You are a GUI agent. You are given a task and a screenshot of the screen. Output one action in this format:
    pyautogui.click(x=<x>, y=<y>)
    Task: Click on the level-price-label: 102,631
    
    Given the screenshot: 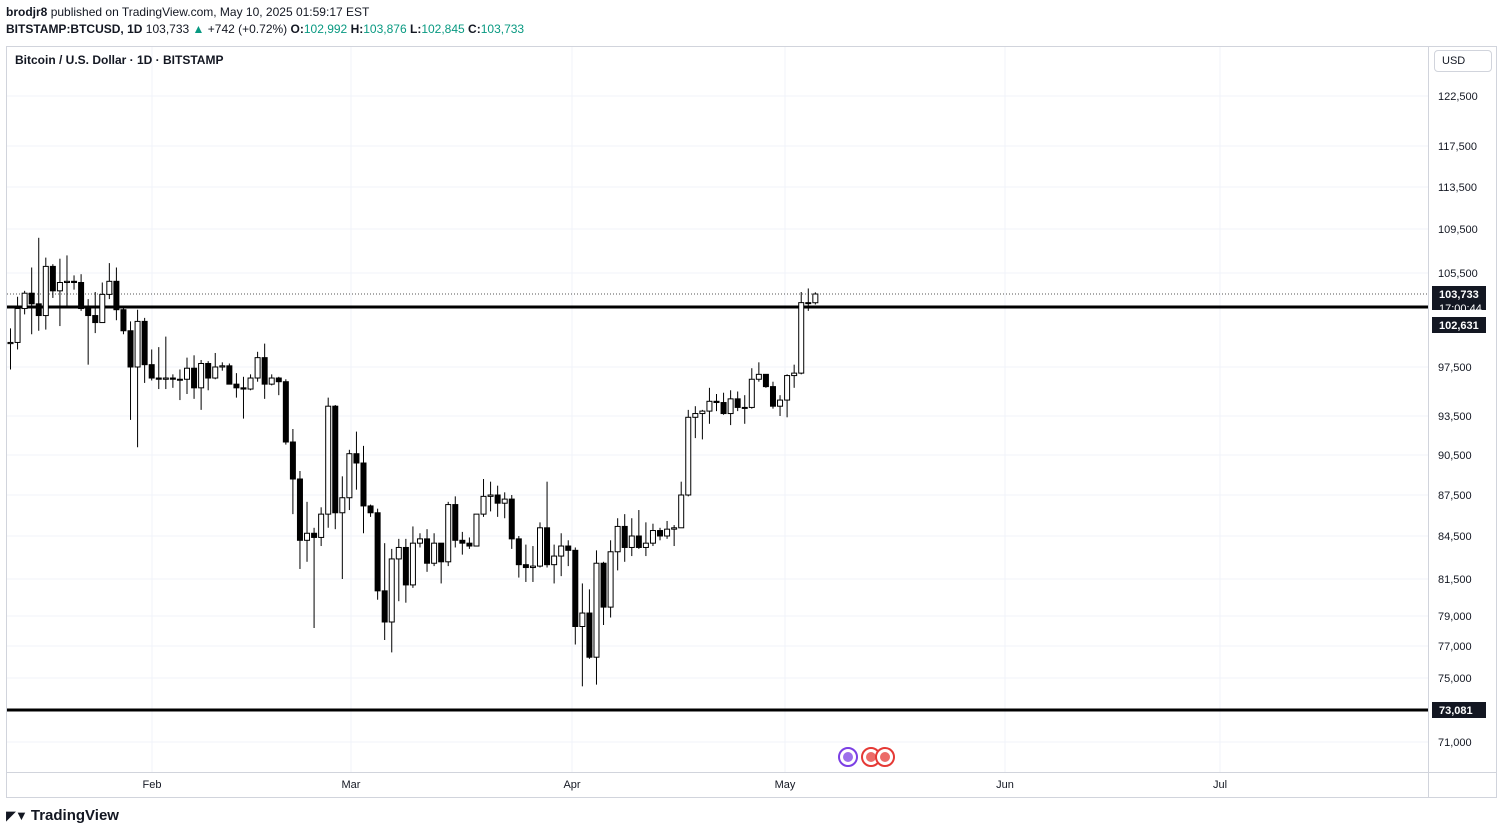 What is the action you would take?
    pyautogui.click(x=1459, y=326)
    